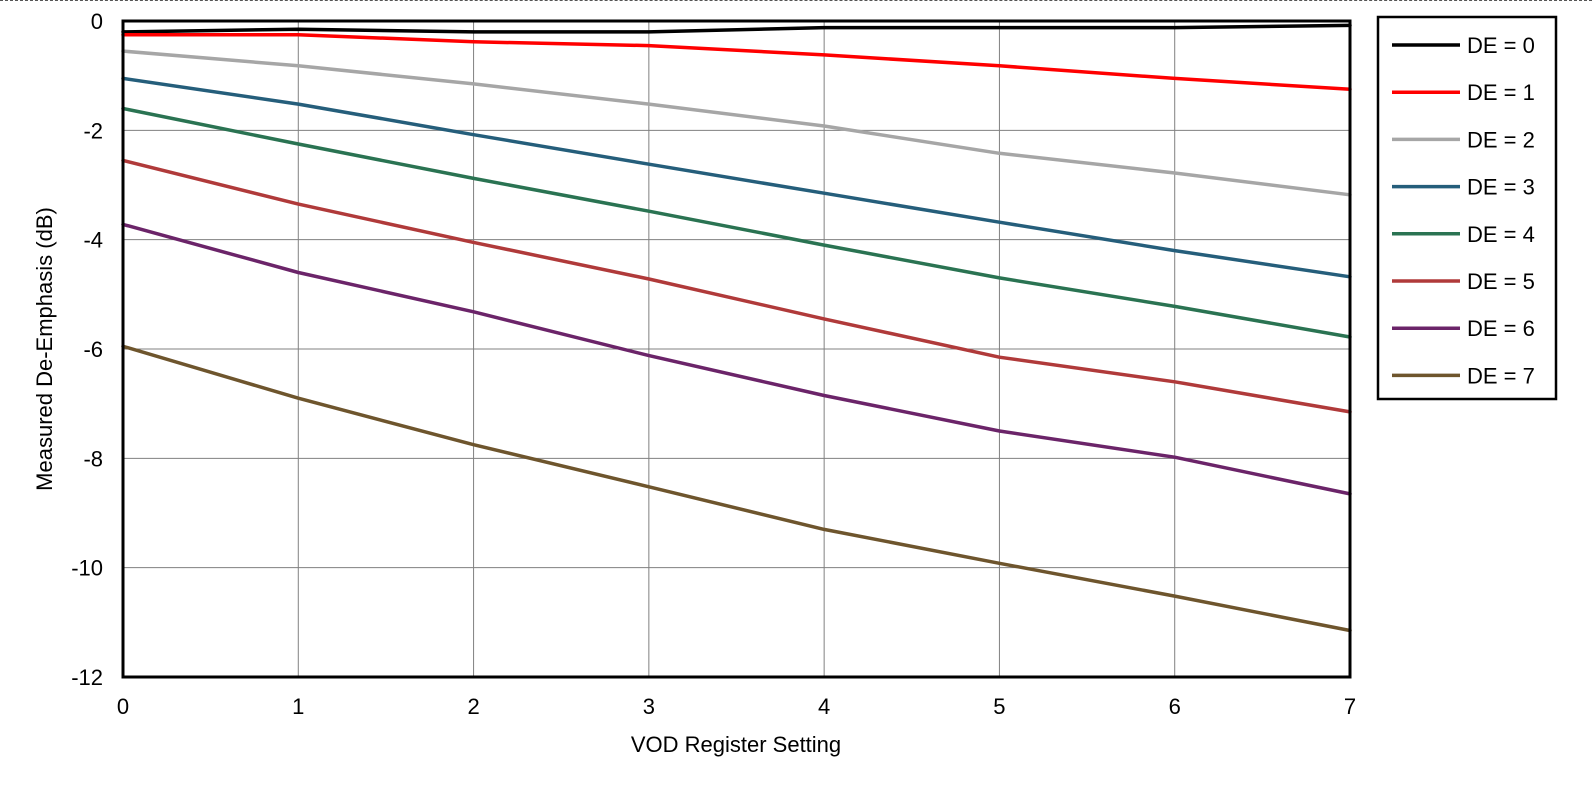 Image resolution: width=1592 pixels, height=791 pixels. I want to click on y-tick-label: 0, so click(97, 21).